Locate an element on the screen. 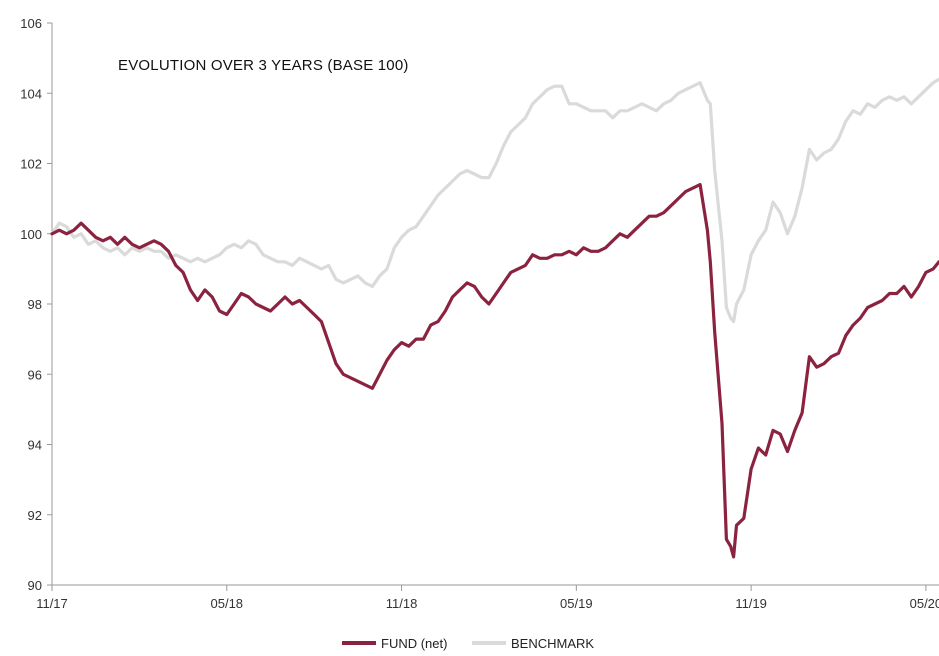 The width and height of the screenshot is (939, 656). y-tick-label: 90 is located at coordinates (35, 585).